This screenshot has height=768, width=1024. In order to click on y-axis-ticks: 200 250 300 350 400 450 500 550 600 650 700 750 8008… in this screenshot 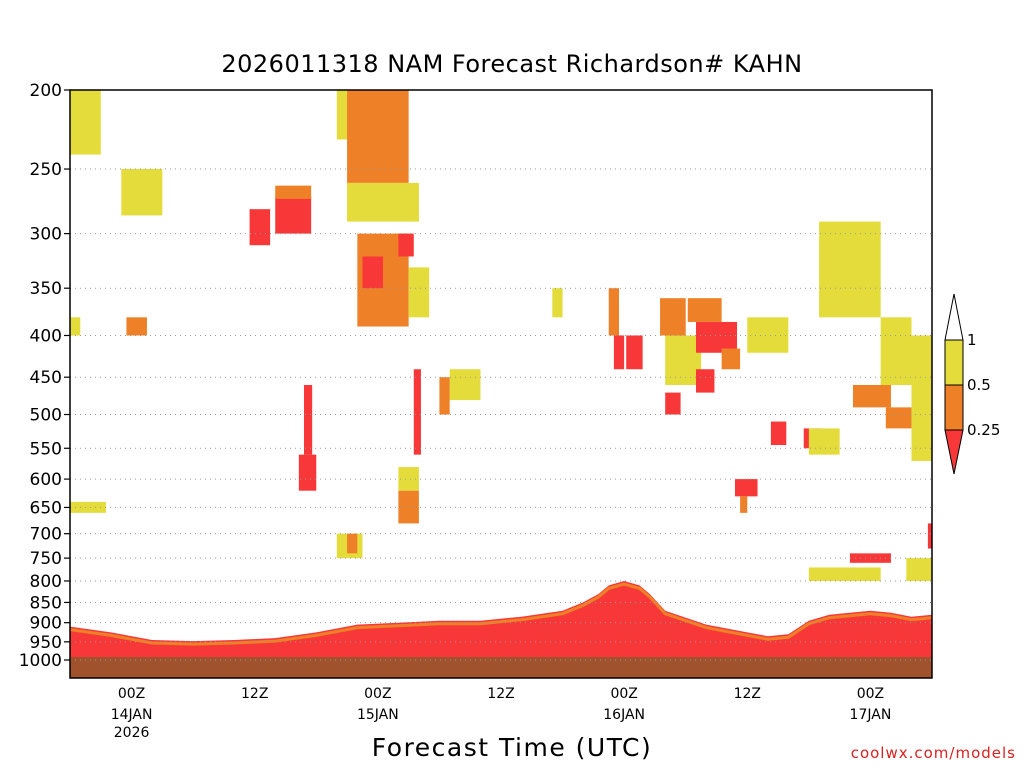, I will do `click(44, 376)`.